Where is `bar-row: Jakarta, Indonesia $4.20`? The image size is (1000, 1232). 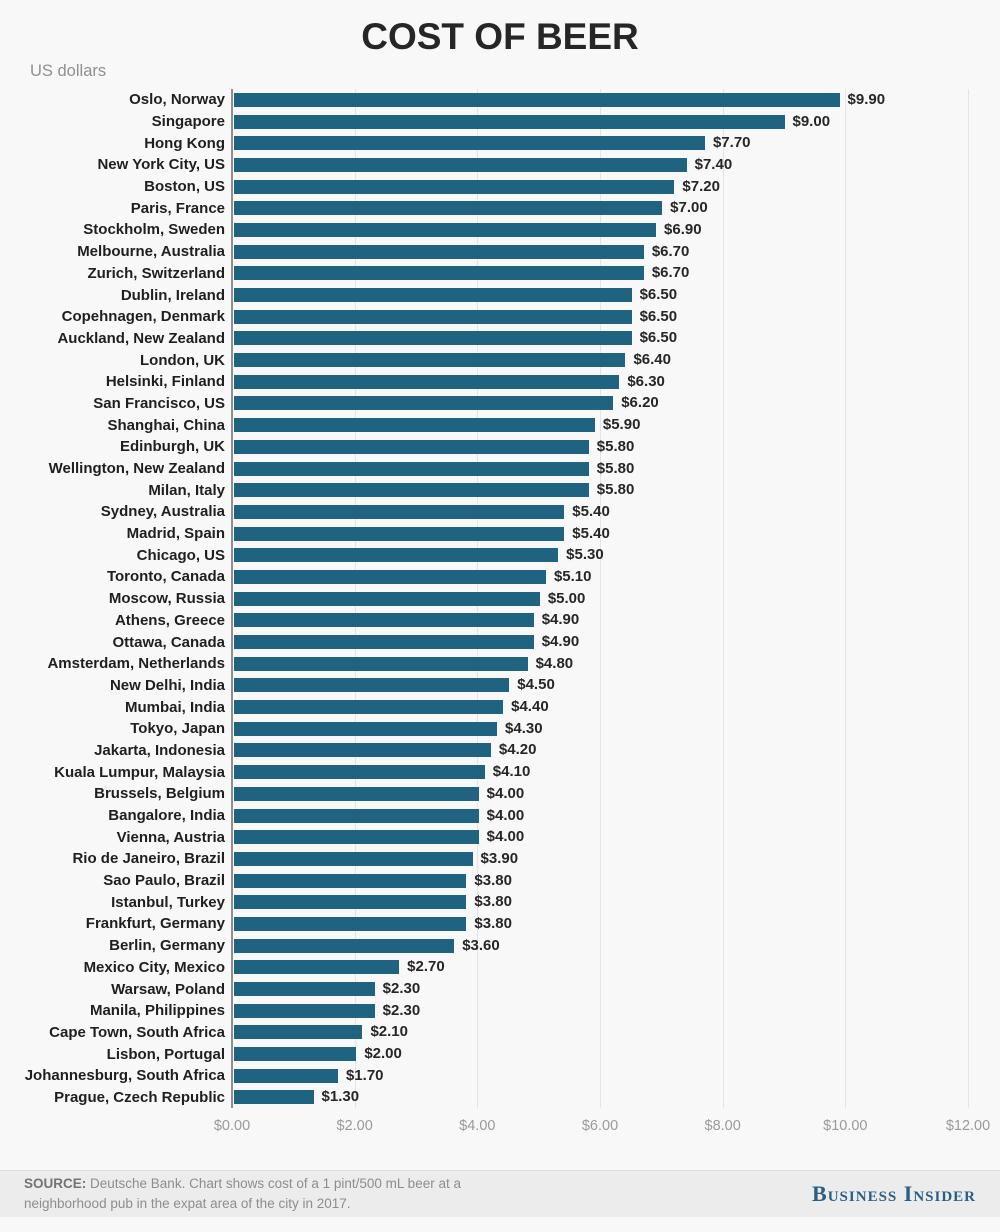
bar-row: Jakarta, Indonesia $4.20 is located at coordinates (484, 751).